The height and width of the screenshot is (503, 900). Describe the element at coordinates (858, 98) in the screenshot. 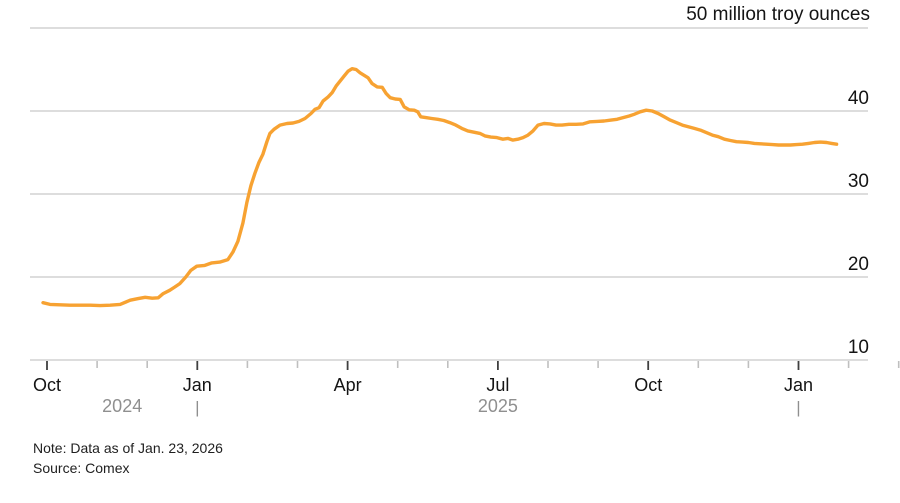

I see `y-tick-label: 40` at that location.